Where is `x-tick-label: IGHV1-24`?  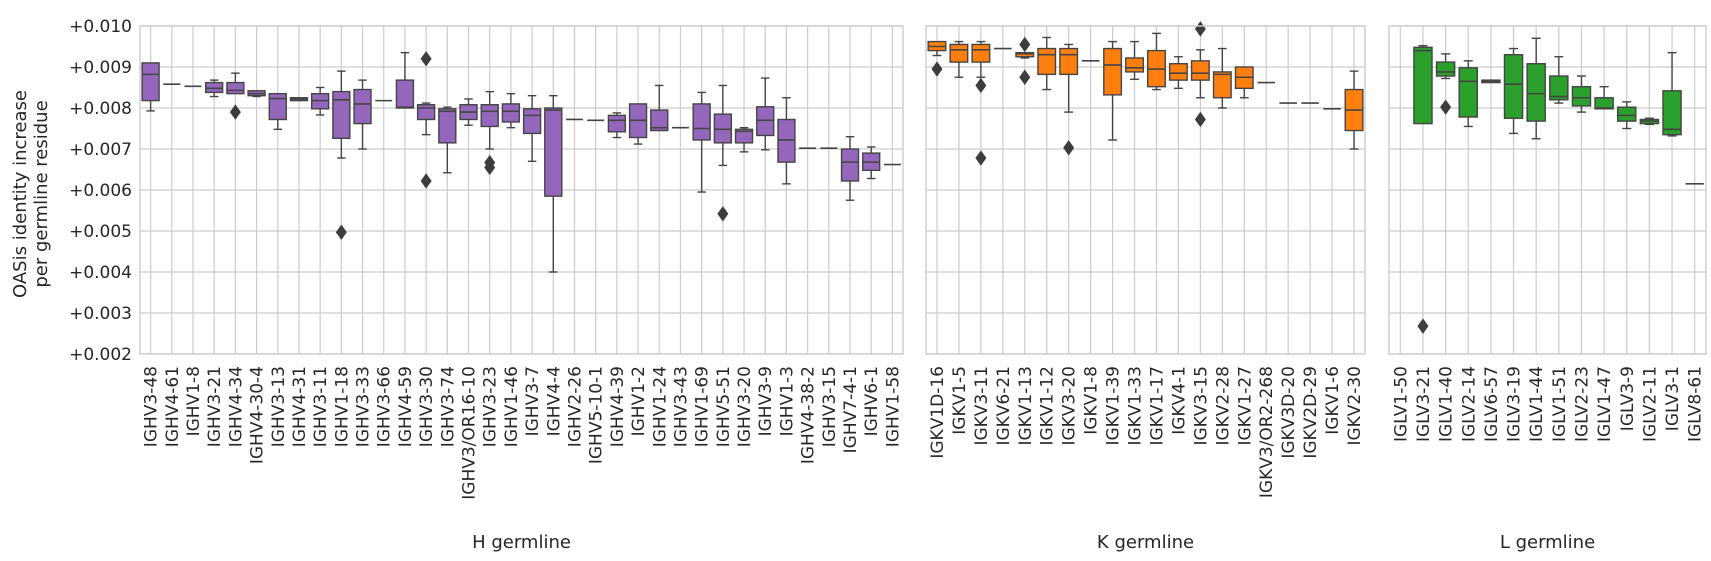
x-tick-label: IGHV1-24 is located at coordinates (660, 406).